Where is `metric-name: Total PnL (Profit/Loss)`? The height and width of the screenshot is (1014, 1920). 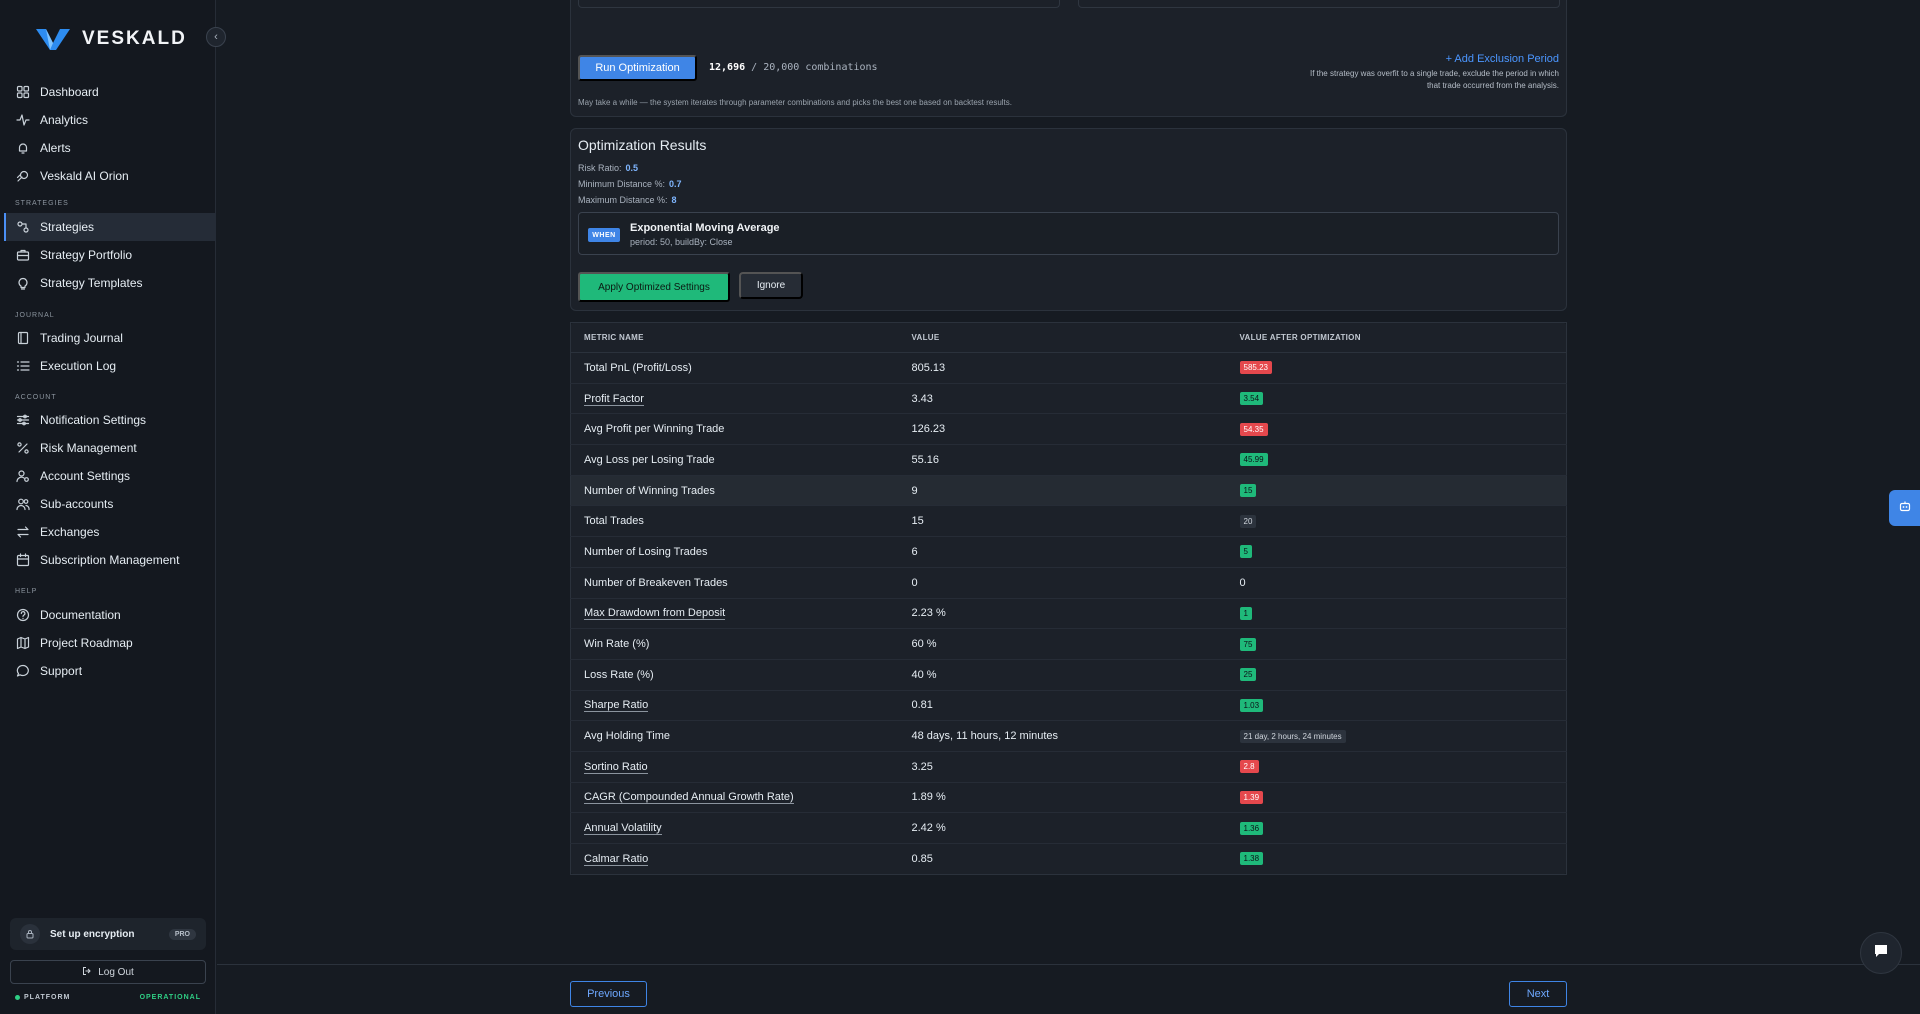 metric-name: Total PnL (Profit/Loss) is located at coordinates (638, 367).